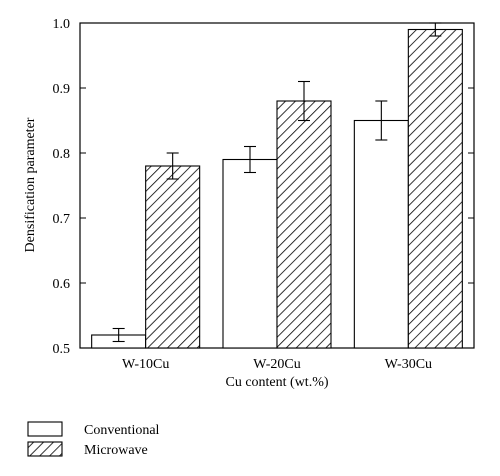 The height and width of the screenshot is (476, 500). Describe the element at coordinates (145, 364) in the screenshot. I see `x-tick-label: W-10Cu` at that location.